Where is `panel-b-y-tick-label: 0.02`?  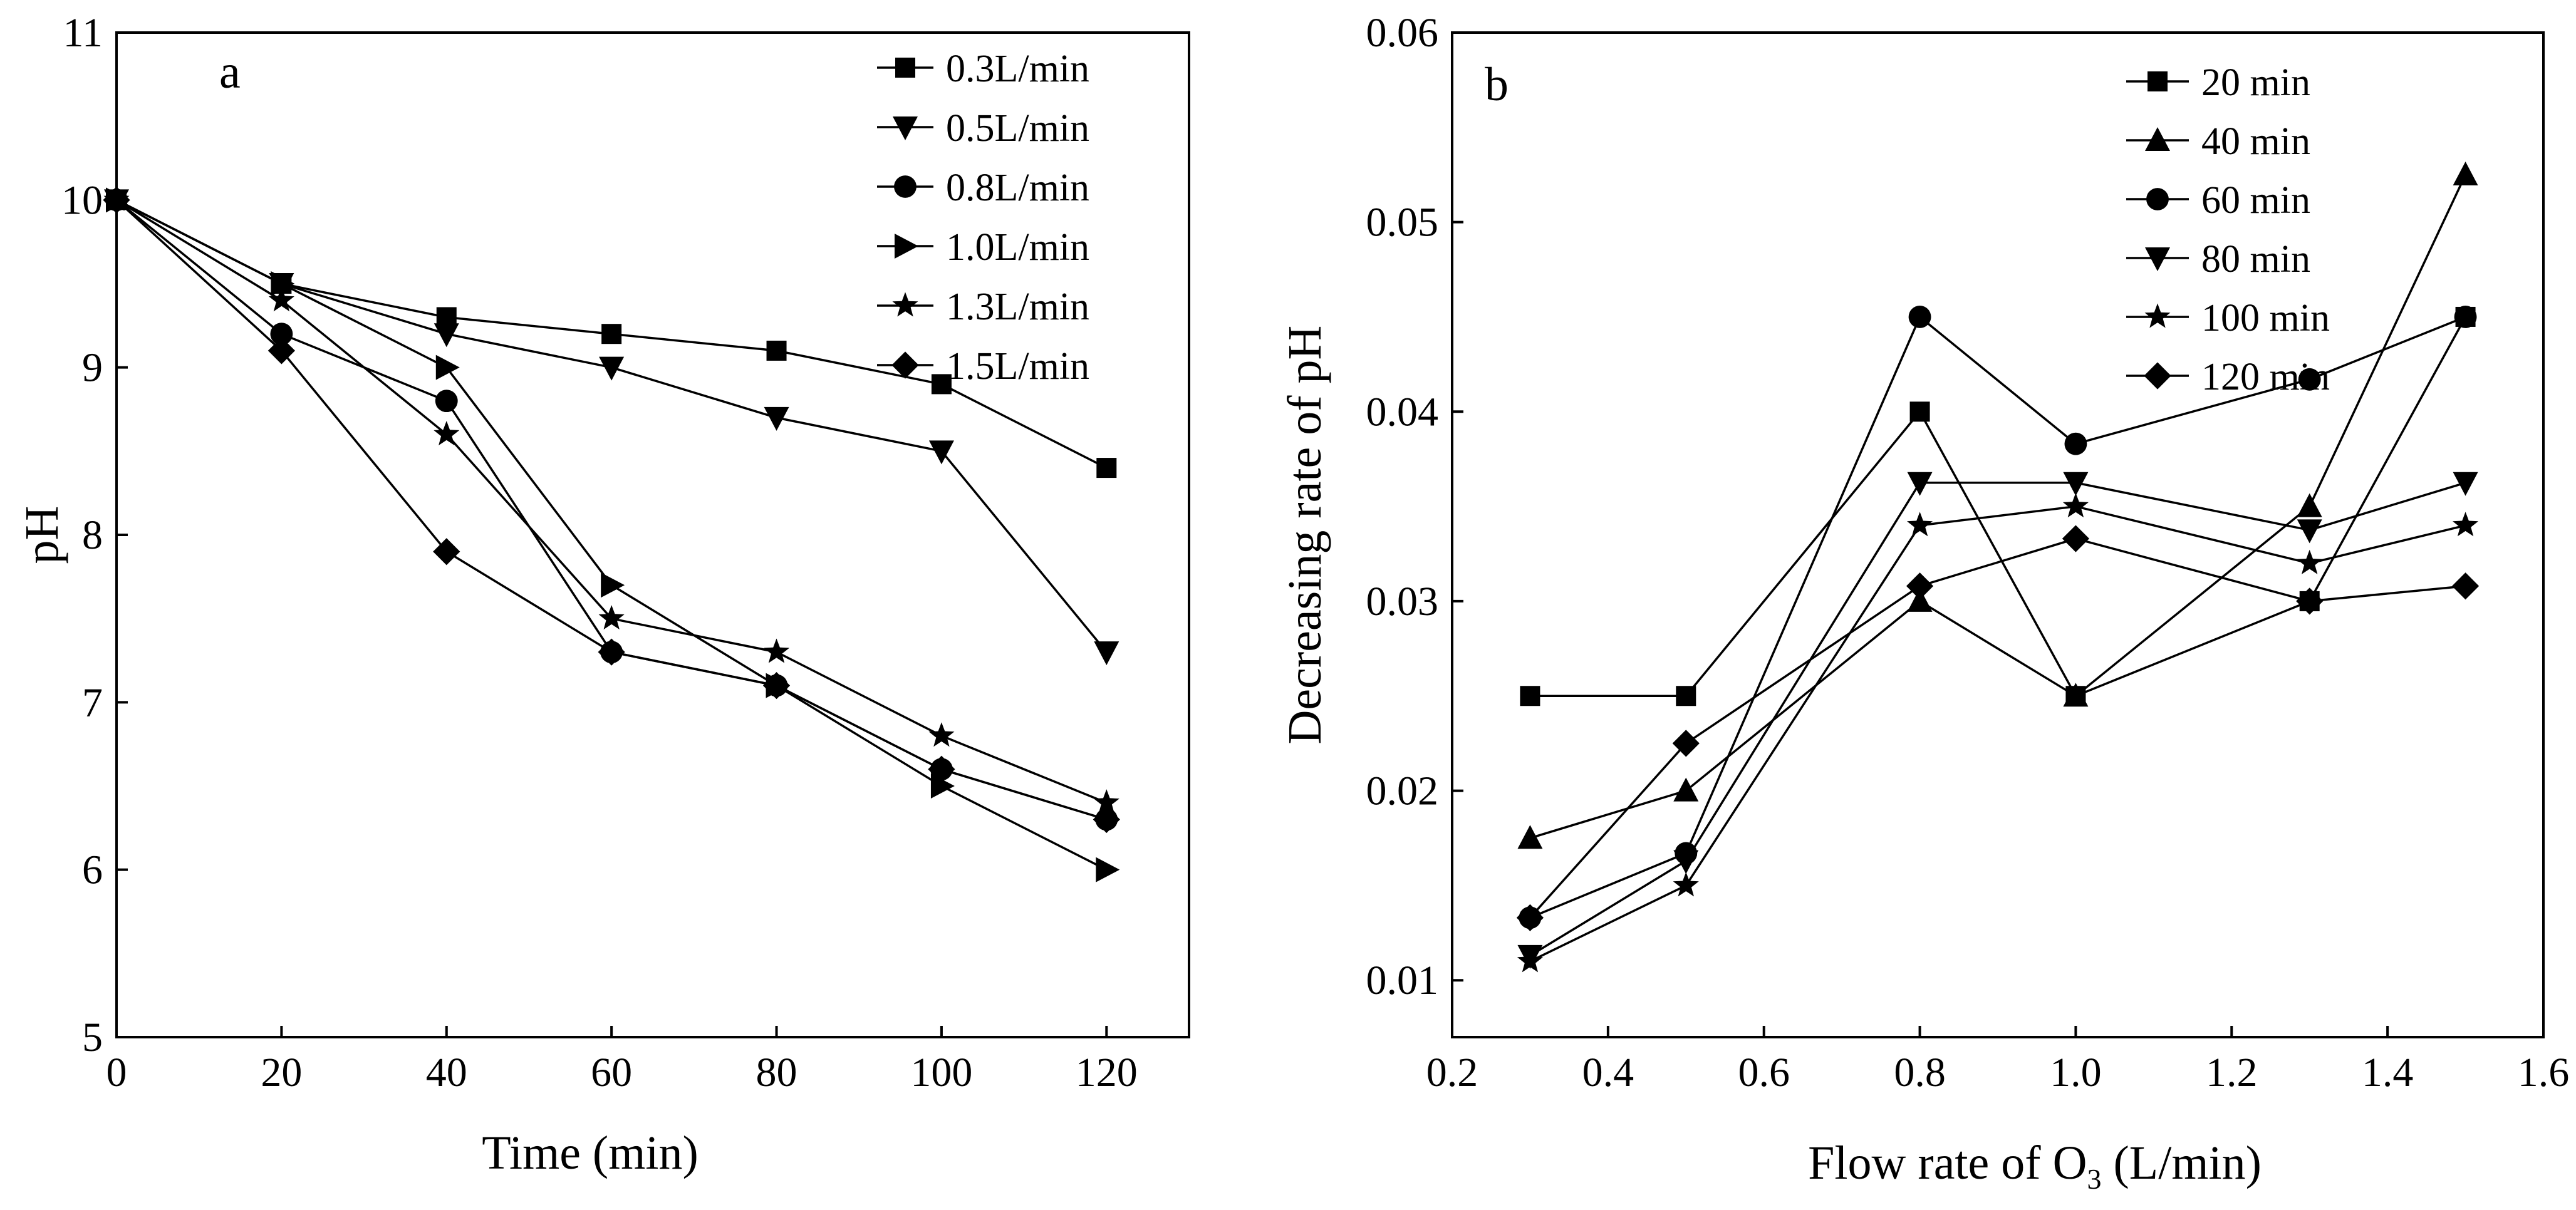 panel-b-y-tick-label: 0.02 is located at coordinates (1402, 791).